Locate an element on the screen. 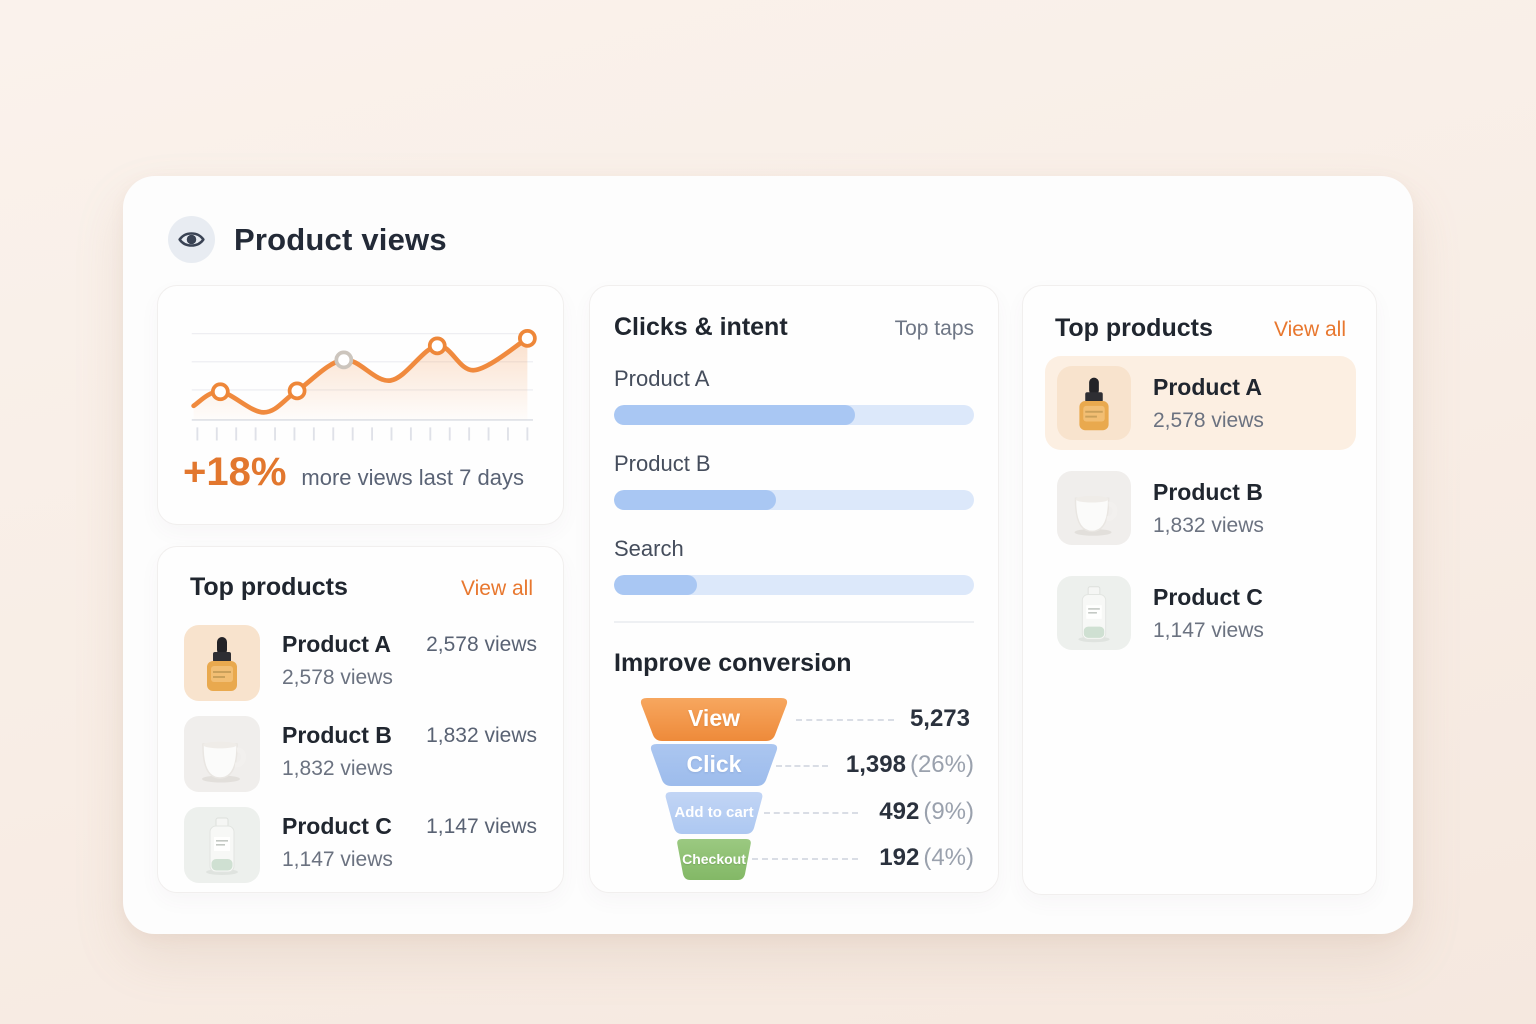  tap-bar-product-b: Product B is located at coordinates (794, 480).